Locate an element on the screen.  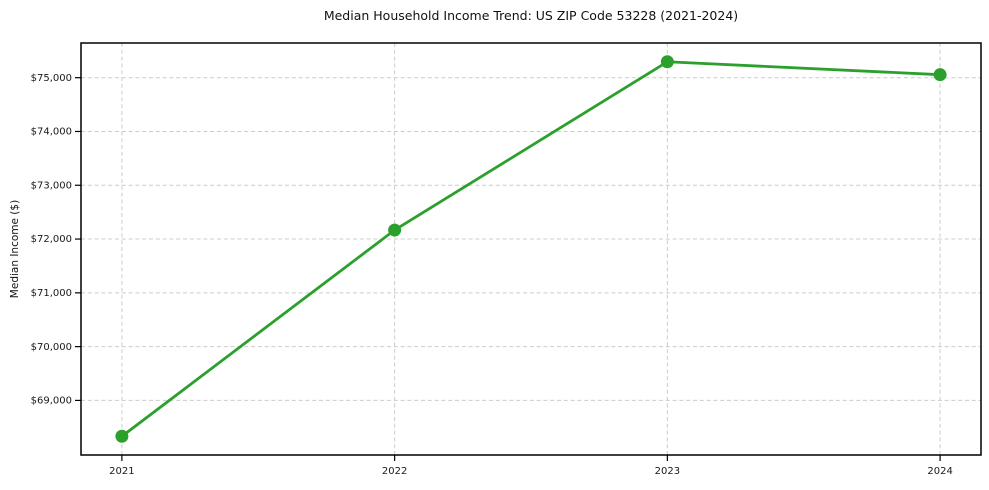
x-tick-label: 2021 is located at coordinates (121, 471).